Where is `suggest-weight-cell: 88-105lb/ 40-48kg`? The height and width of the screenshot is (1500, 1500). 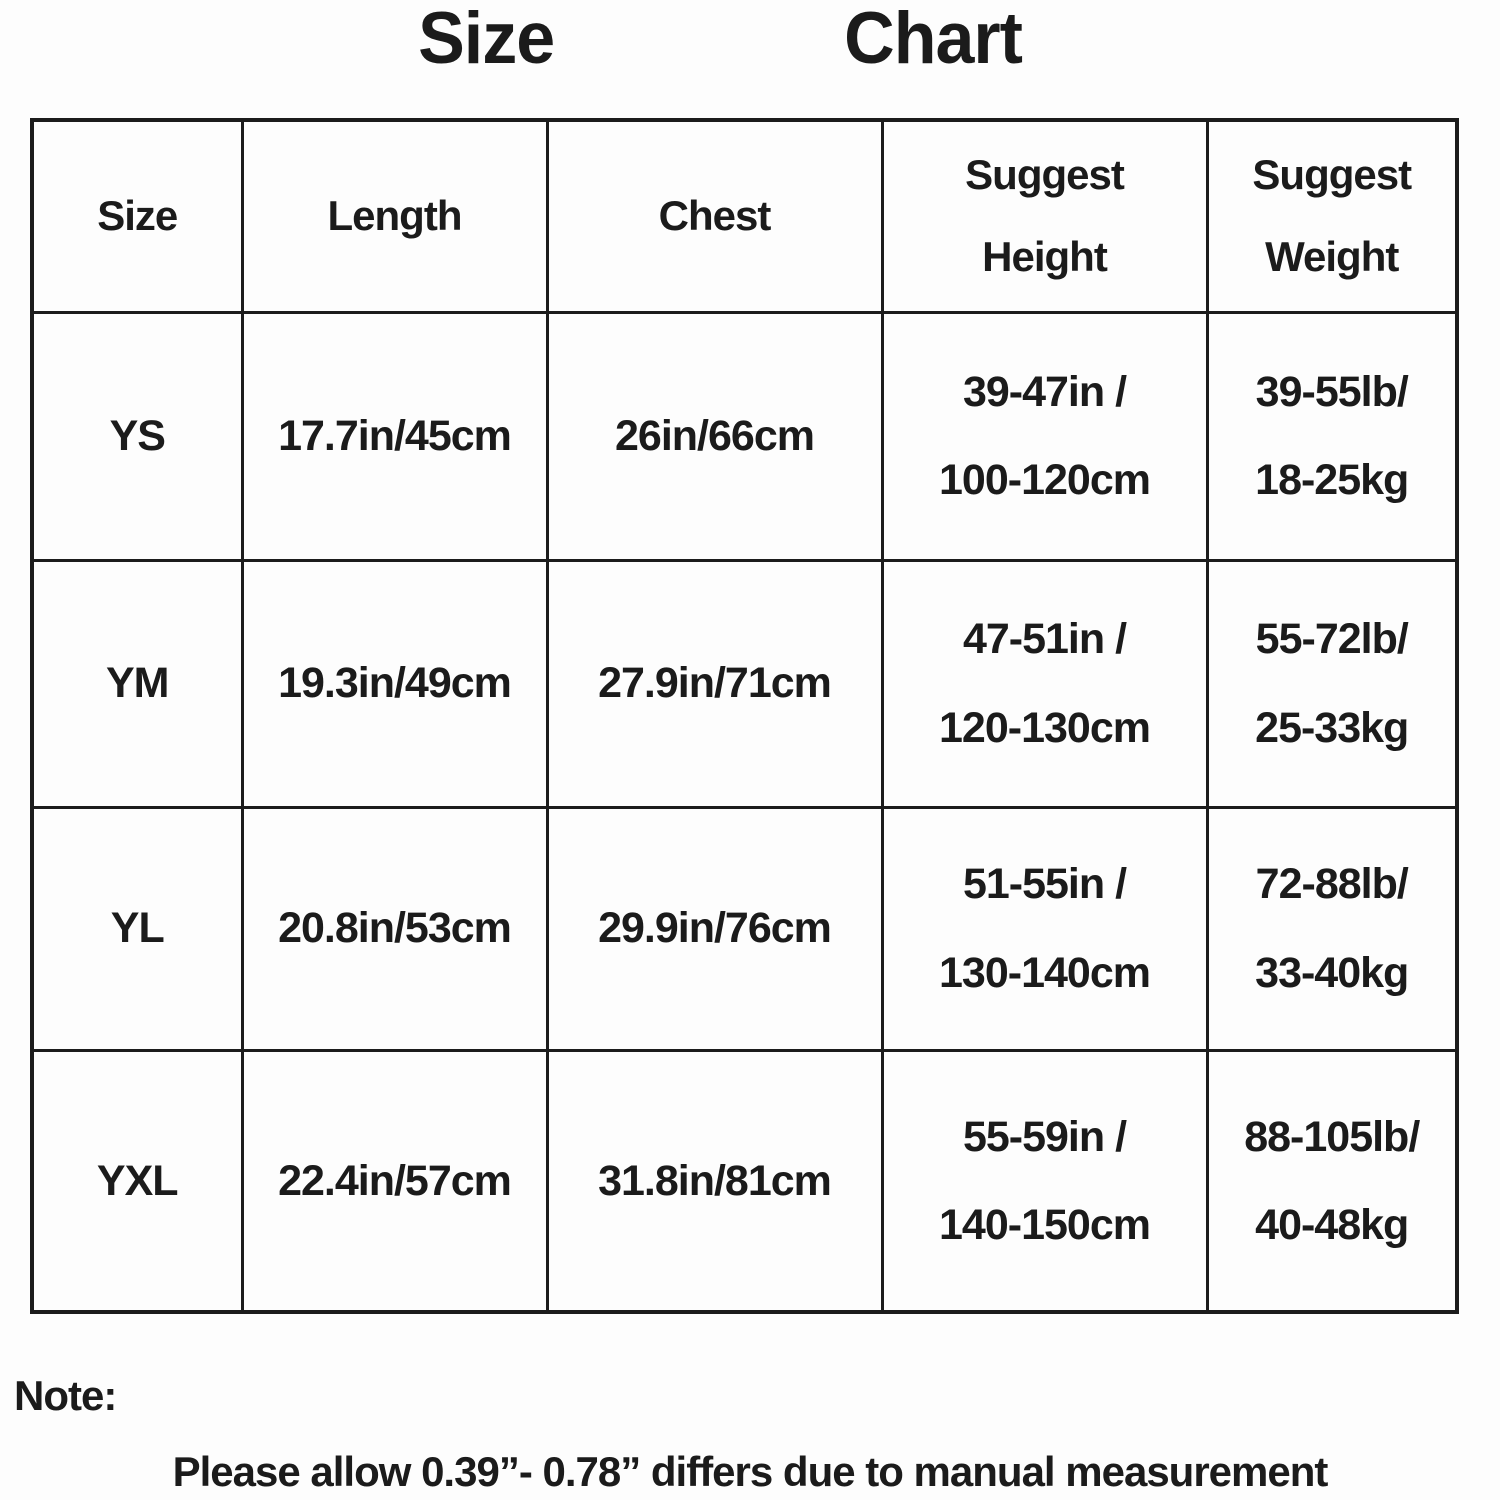 suggest-weight-cell: 88-105lb/ 40-48kg is located at coordinates (1332, 1181).